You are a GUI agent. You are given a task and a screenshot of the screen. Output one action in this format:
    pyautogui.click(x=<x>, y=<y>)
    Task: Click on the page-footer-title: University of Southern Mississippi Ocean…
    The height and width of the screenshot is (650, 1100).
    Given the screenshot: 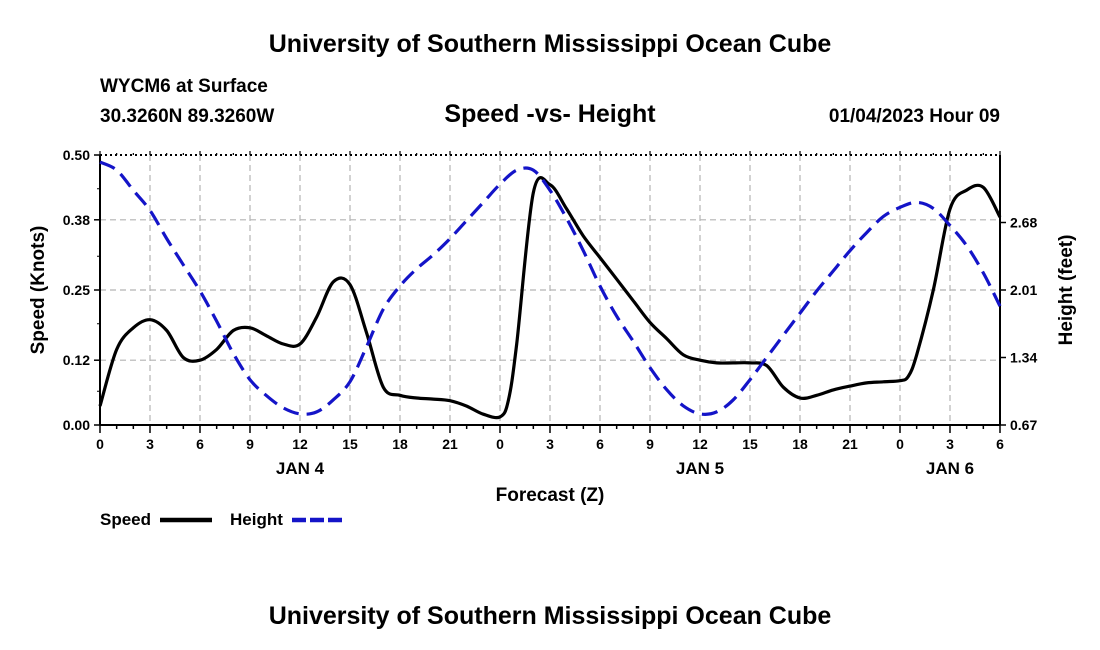 What is the action you would take?
    pyautogui.click(x=550, y=616)
    